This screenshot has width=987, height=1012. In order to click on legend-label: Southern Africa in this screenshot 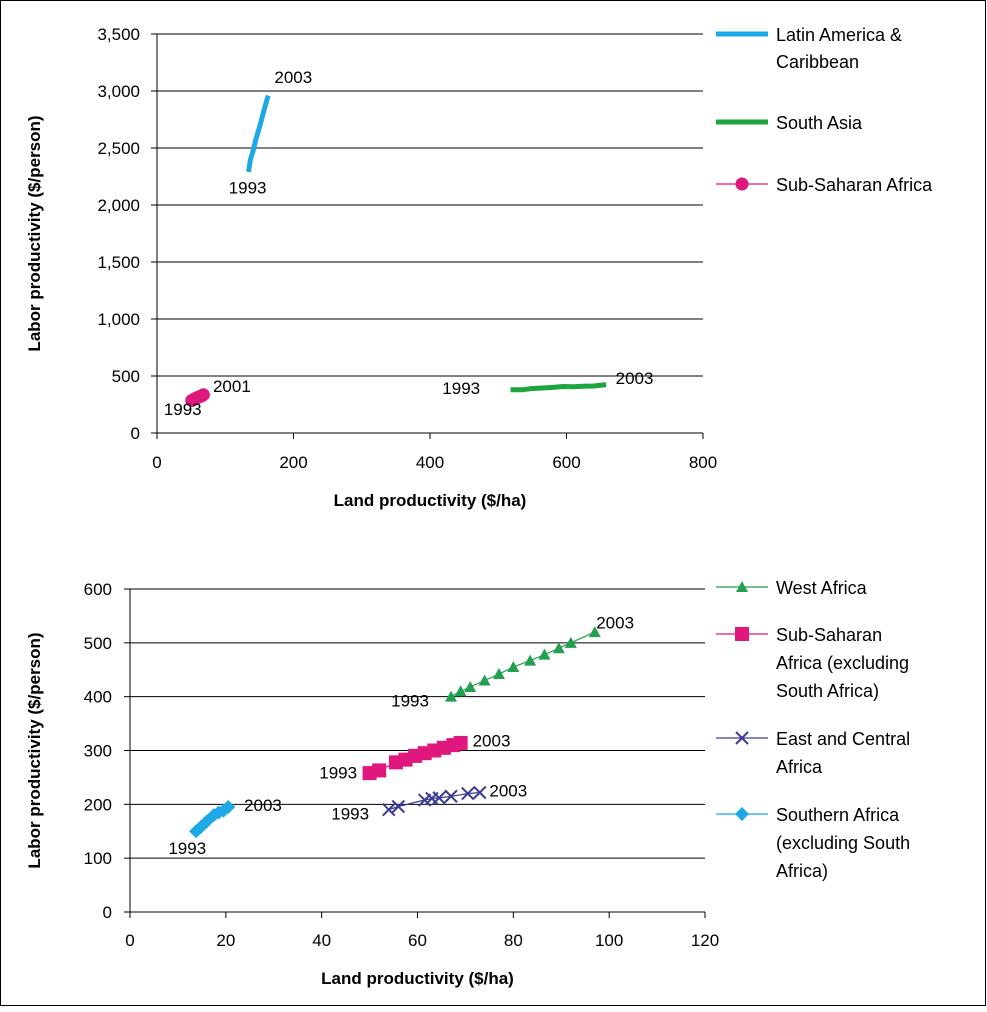, I will do `click(838, 815)`.